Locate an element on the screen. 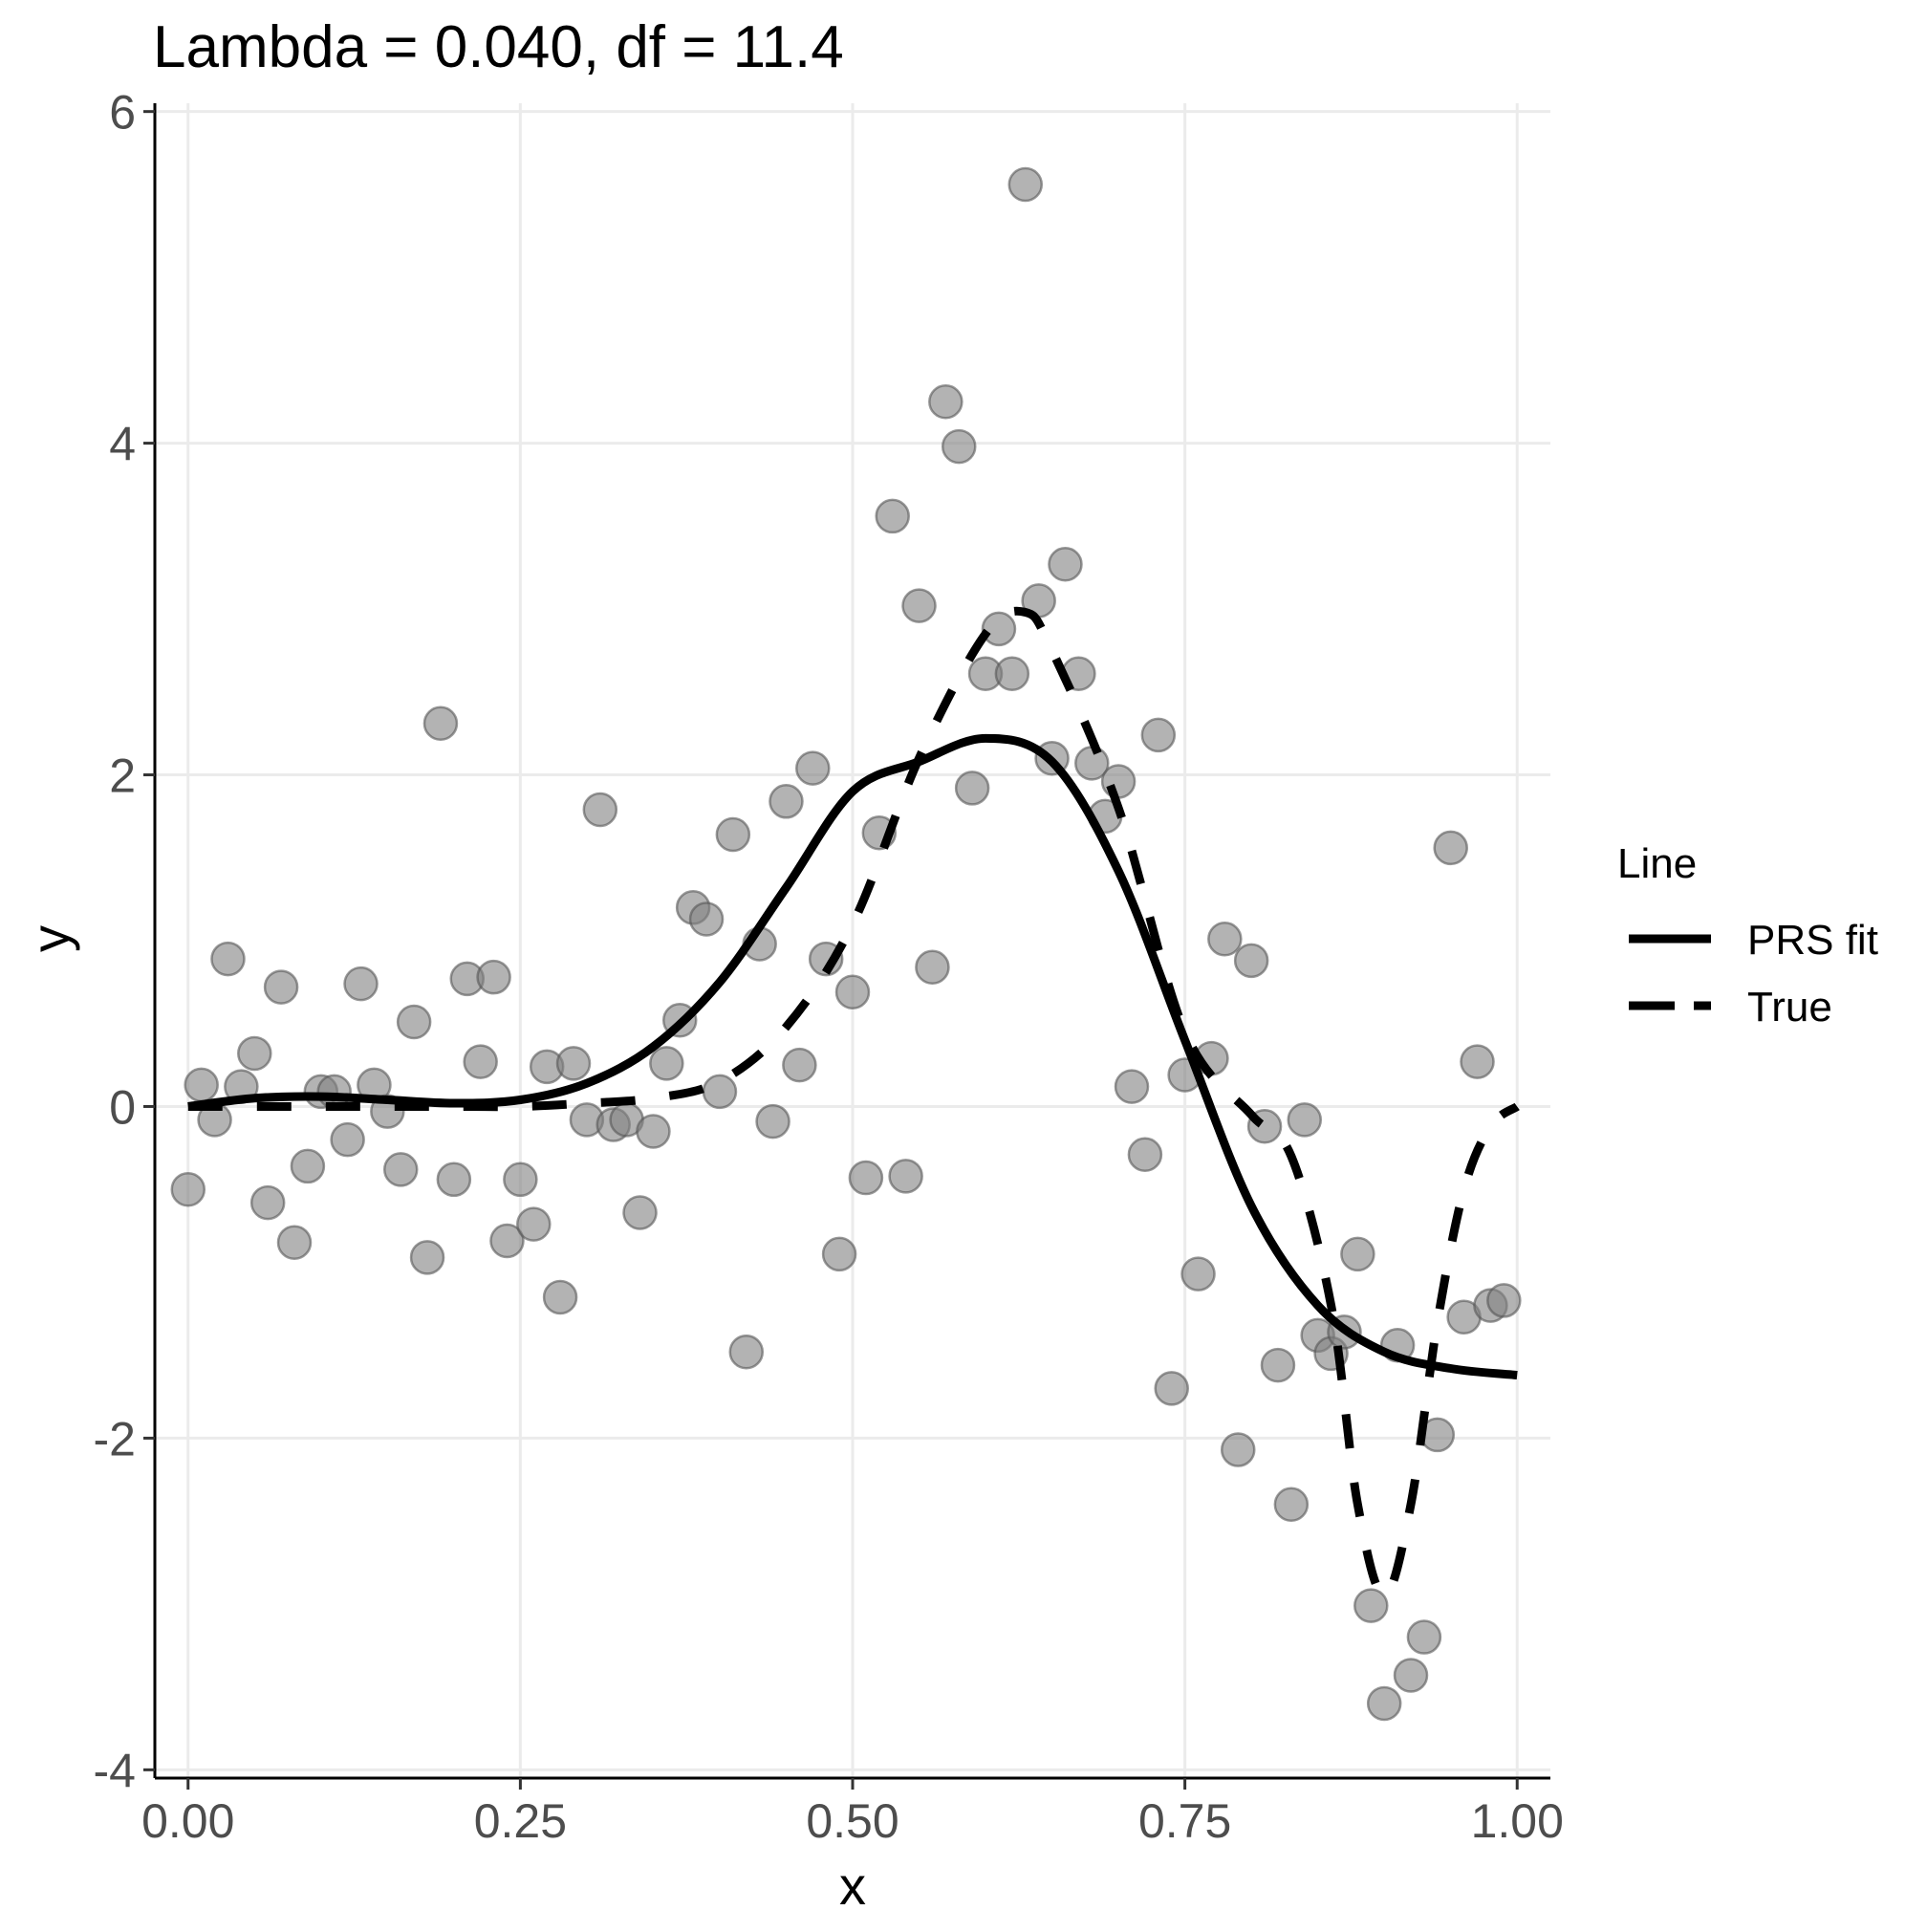 The width and height of the screenshot is (1927, 1932). y-tick-label: -4 is located at coordinates (115, 1771).